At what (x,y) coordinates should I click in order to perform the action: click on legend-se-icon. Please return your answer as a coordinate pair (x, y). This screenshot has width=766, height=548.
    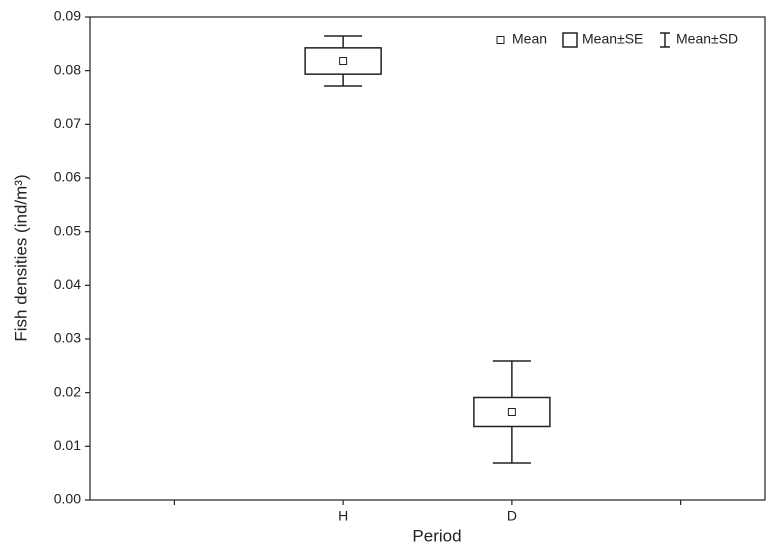
    Looking at the image, I should click on (570, 40).